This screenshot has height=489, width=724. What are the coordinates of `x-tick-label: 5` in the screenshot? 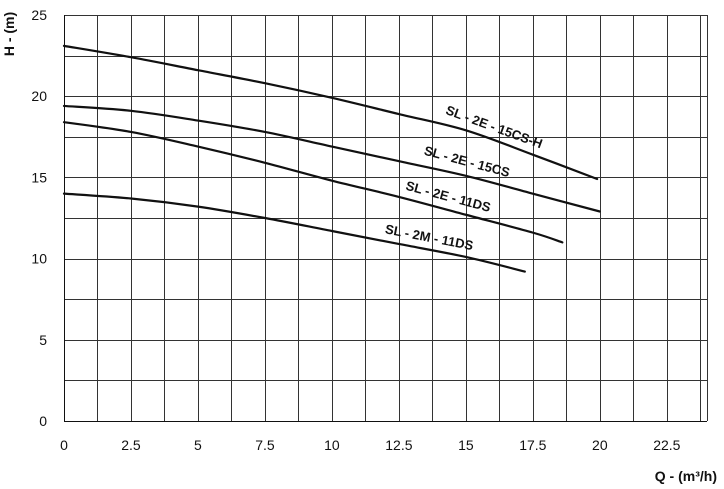 It's located at (198, 445).